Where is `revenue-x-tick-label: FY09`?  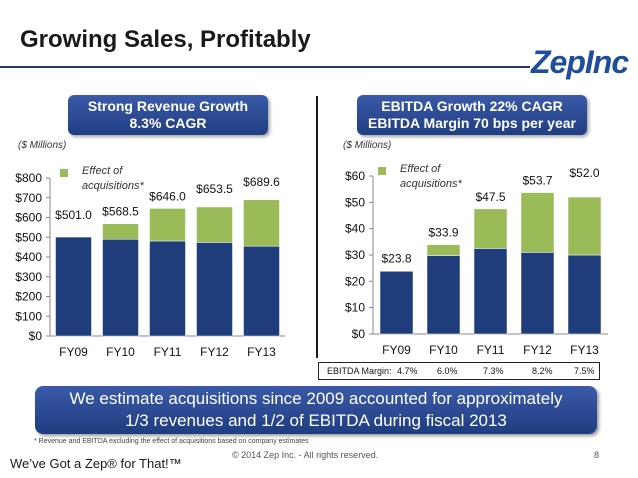
revenue-x-tick-label: FY09 is located at coordinates (73, 352).